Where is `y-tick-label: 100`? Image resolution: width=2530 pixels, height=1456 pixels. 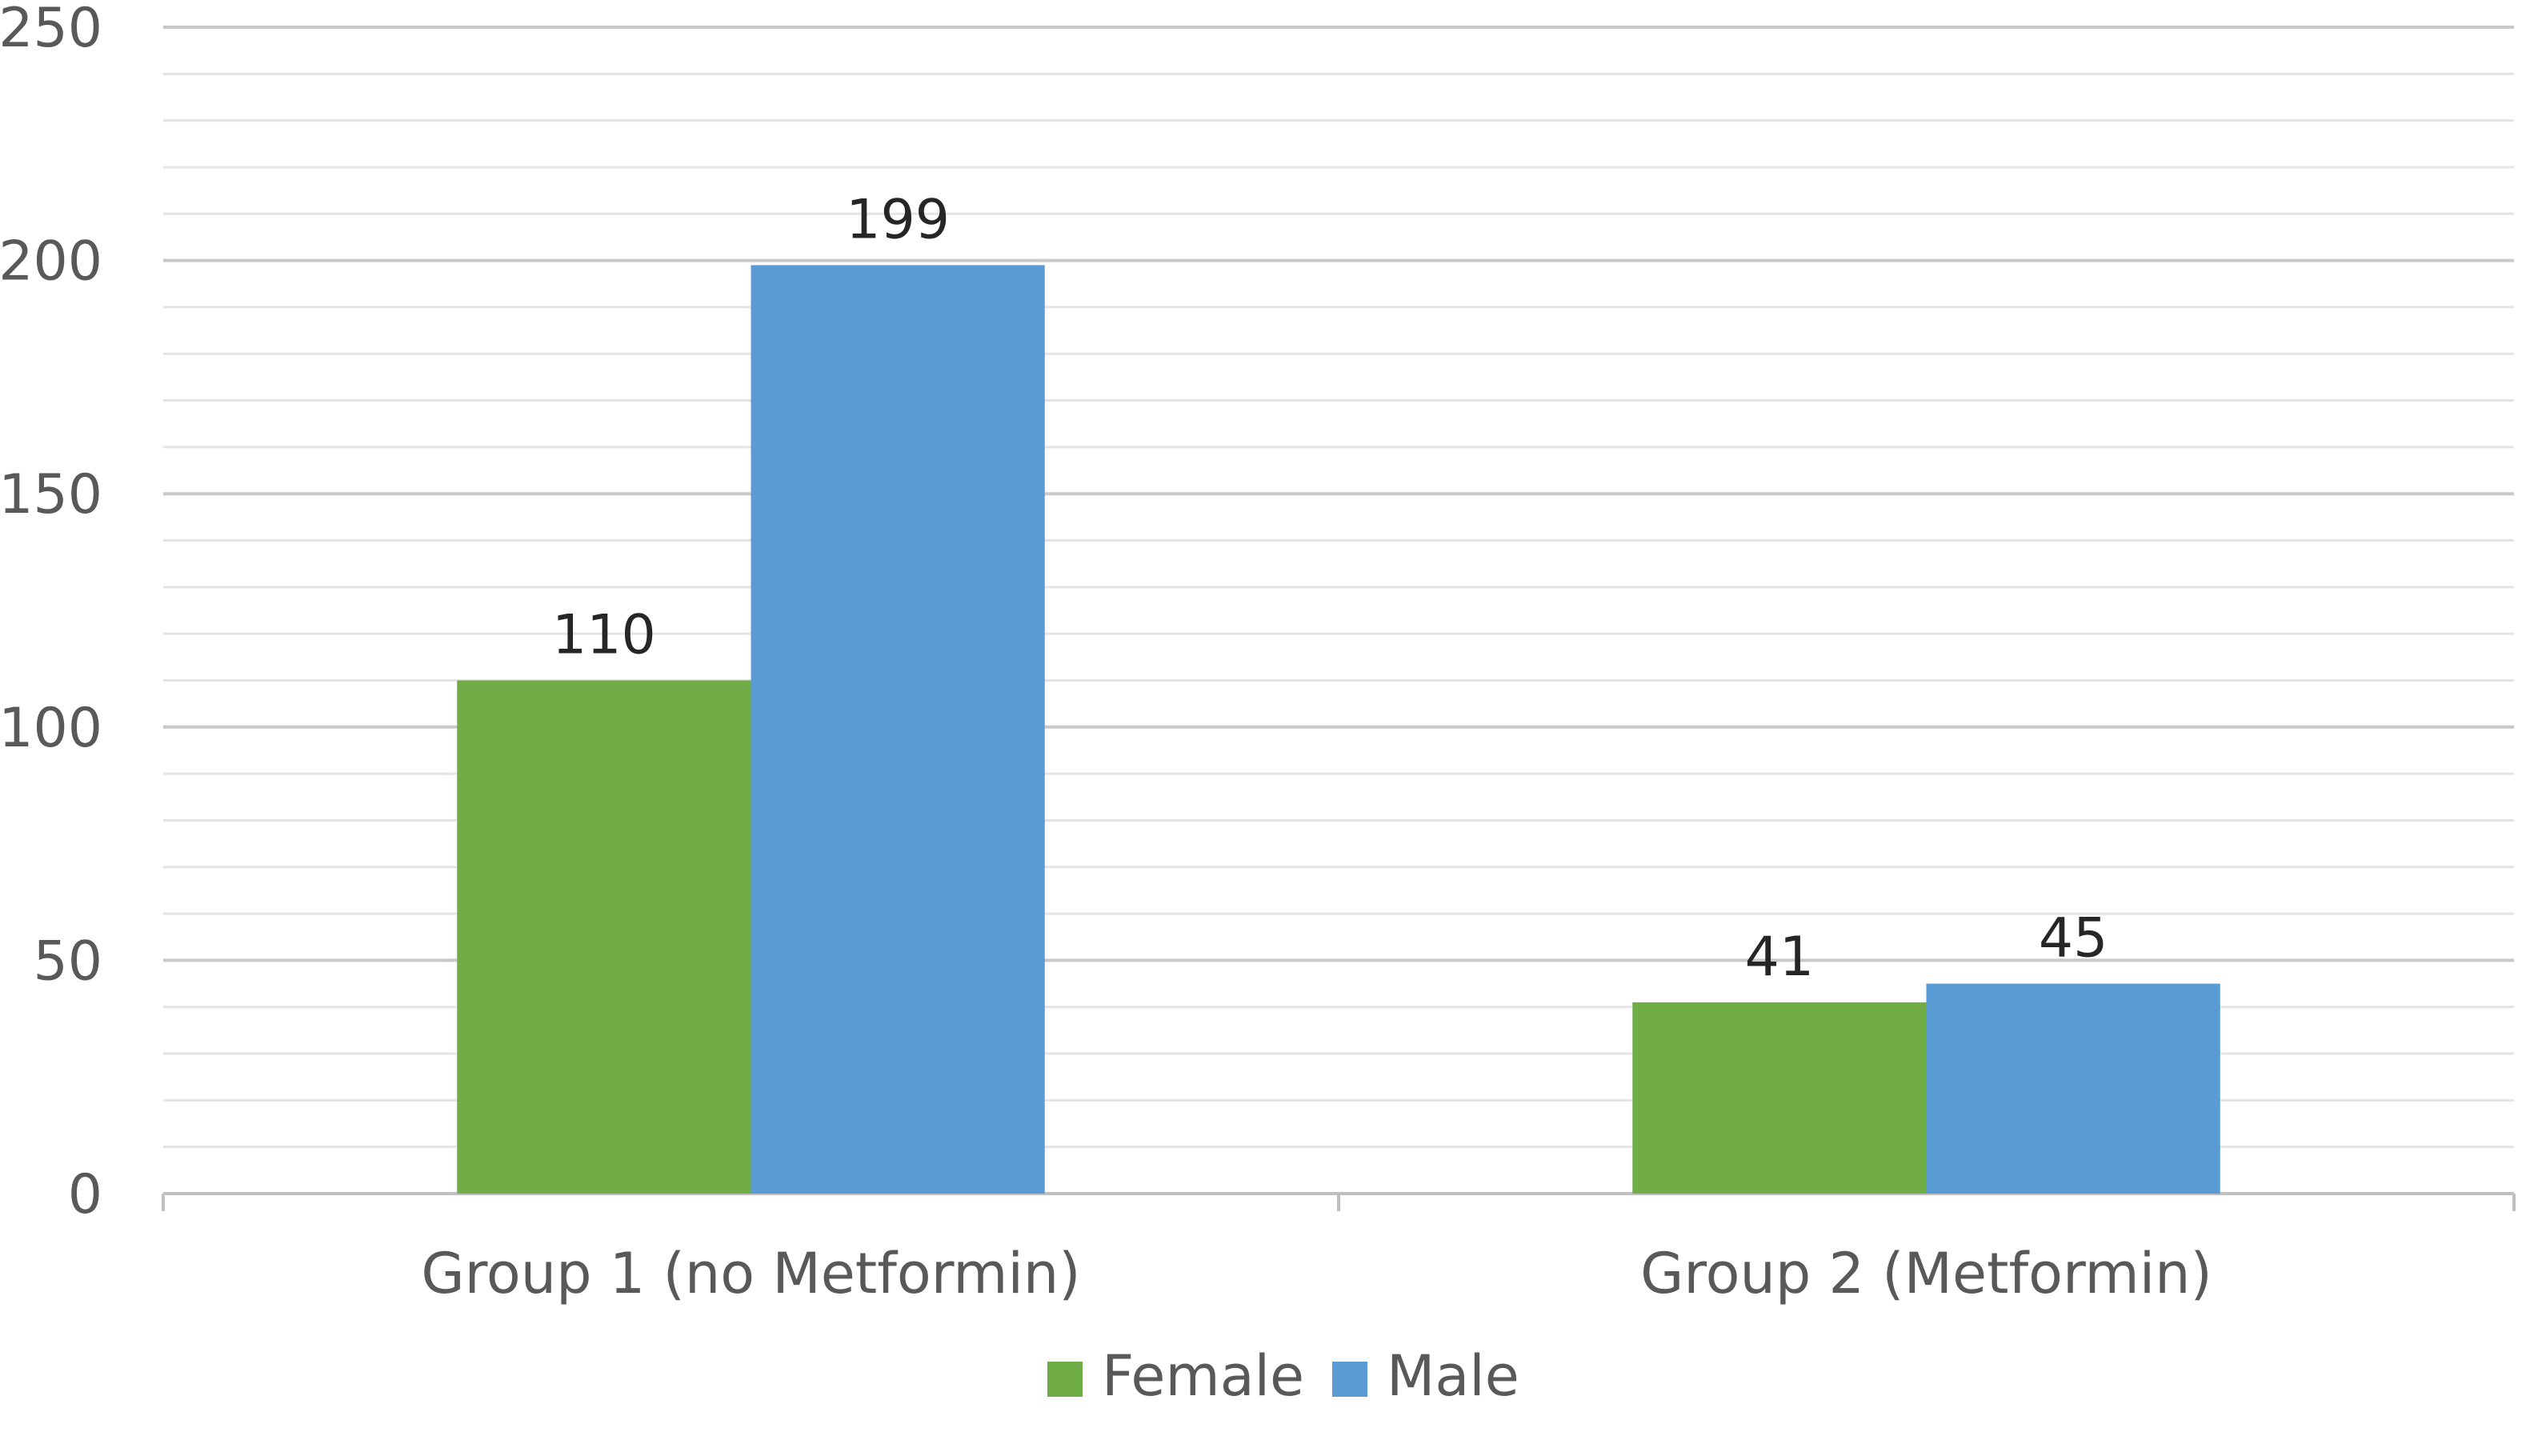
y-tick-label: 100 is located at coordinates (51, 728).